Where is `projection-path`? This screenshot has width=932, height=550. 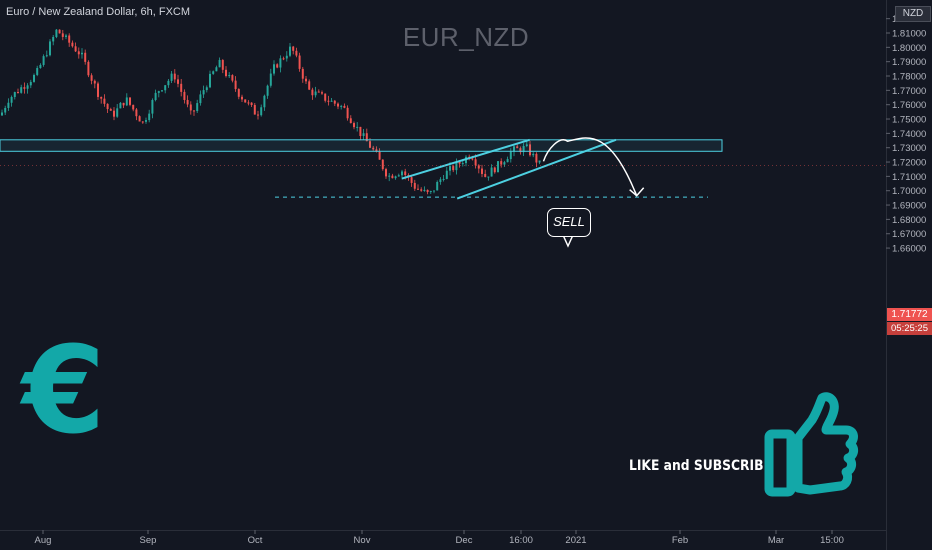
projection-path is located at coordinates (590, 167).